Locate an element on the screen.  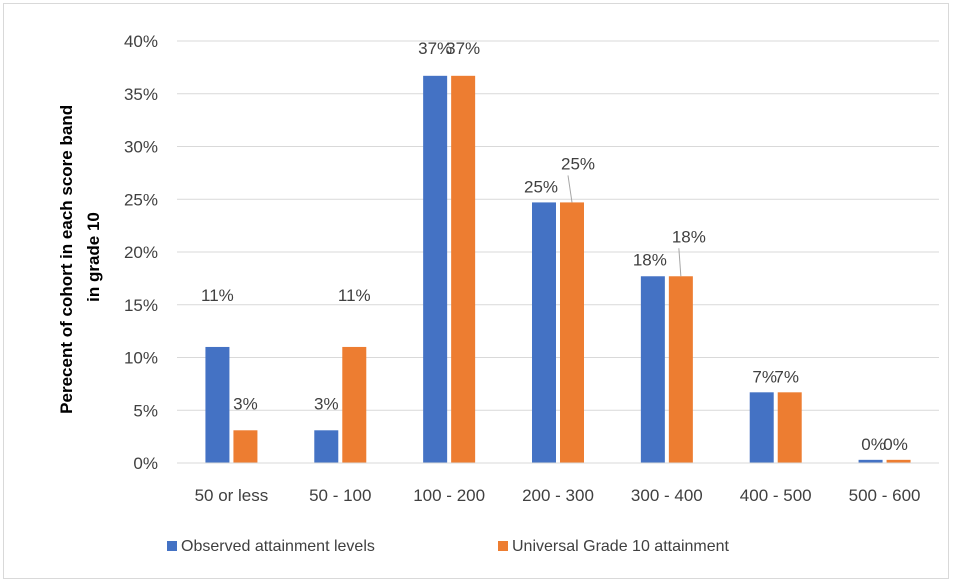
legend-label-universal: Universal Grade 10 attainment is located at coordinates (621, 546).